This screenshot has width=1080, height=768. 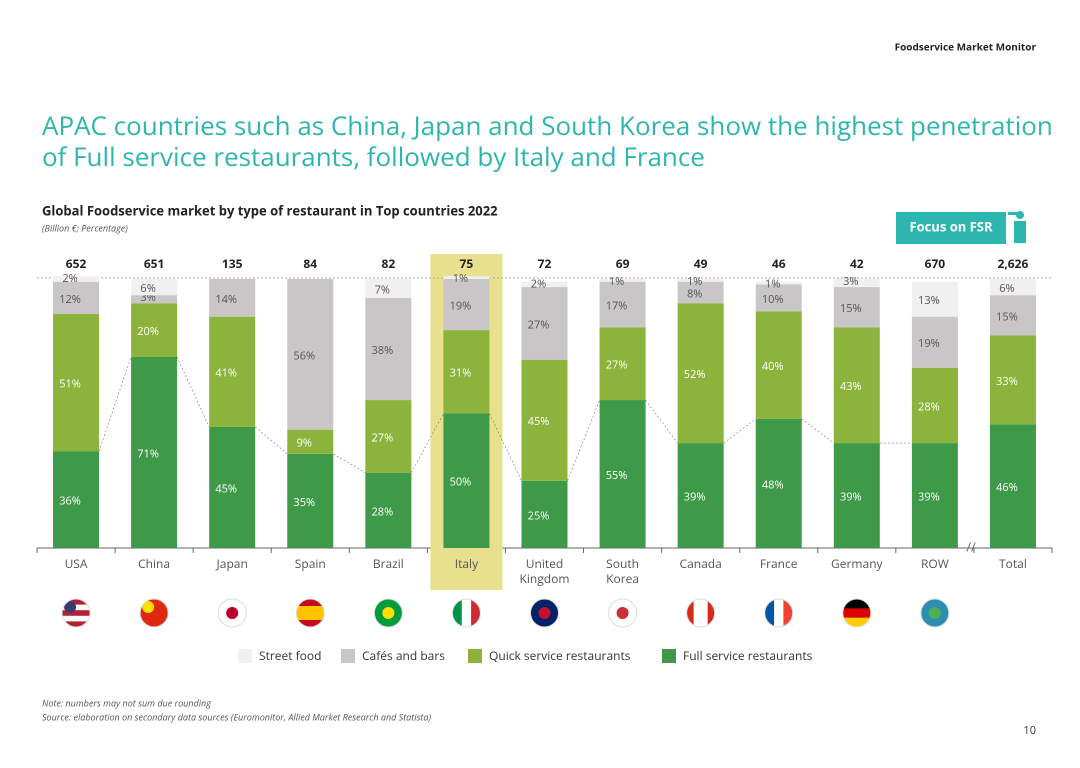 I want to click on value-label: 1%, so click(x=694, y=281).